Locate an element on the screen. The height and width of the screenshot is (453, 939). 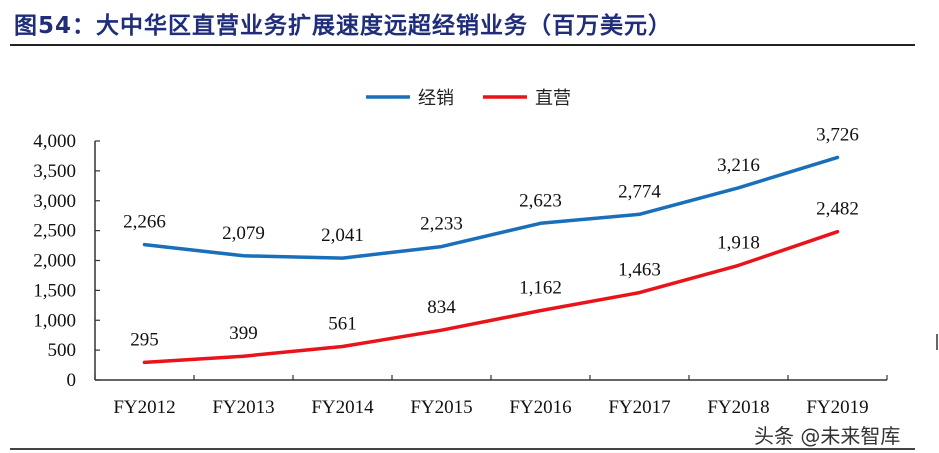
watermark: 头条 @未来智库 is located at coordinates (827, 436).